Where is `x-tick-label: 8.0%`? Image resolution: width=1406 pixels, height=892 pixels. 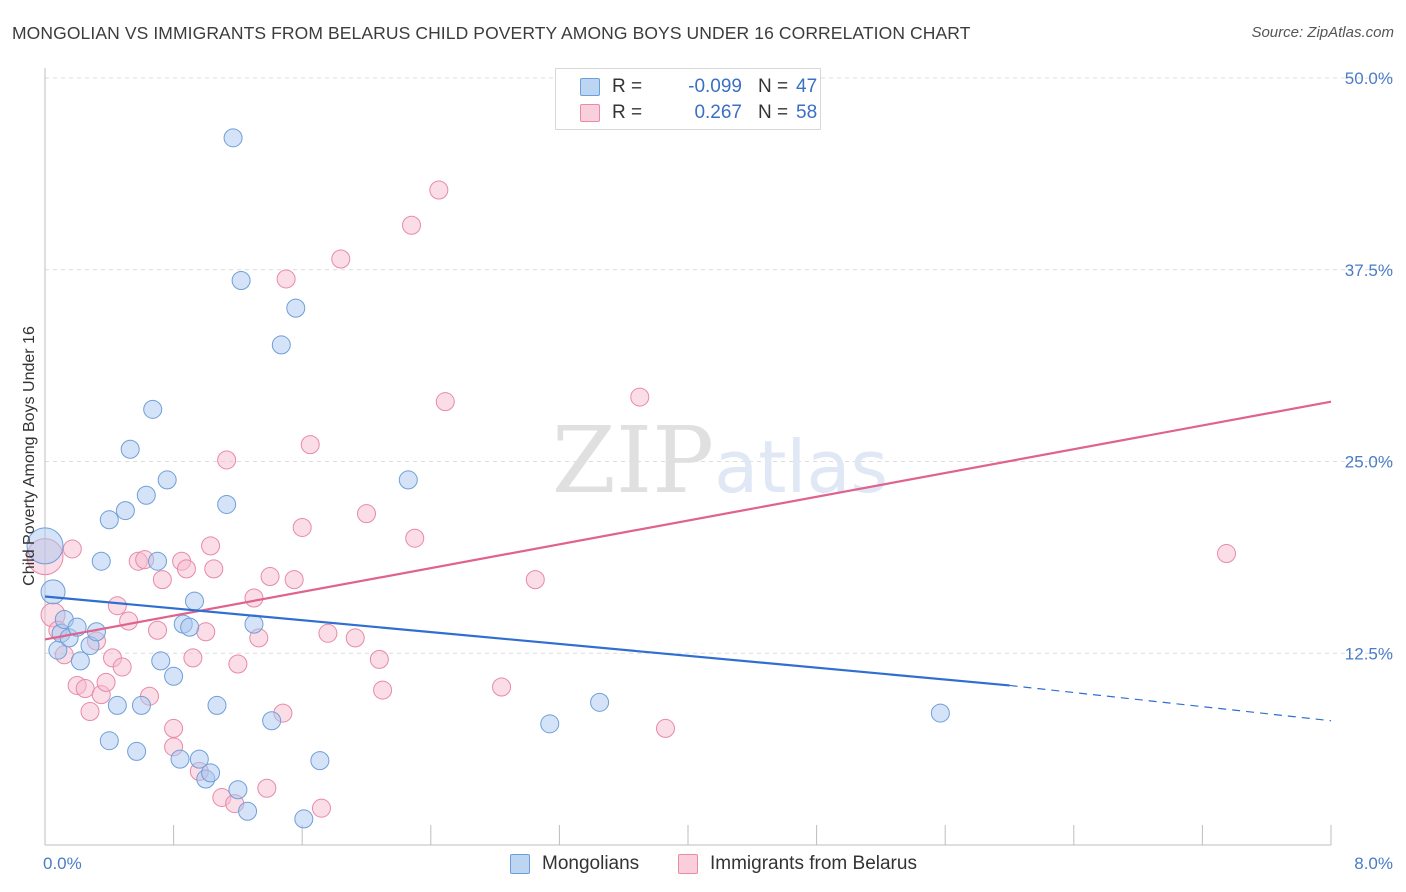 x-tick-label: 8.0% is located at coordinates (1373, 863).